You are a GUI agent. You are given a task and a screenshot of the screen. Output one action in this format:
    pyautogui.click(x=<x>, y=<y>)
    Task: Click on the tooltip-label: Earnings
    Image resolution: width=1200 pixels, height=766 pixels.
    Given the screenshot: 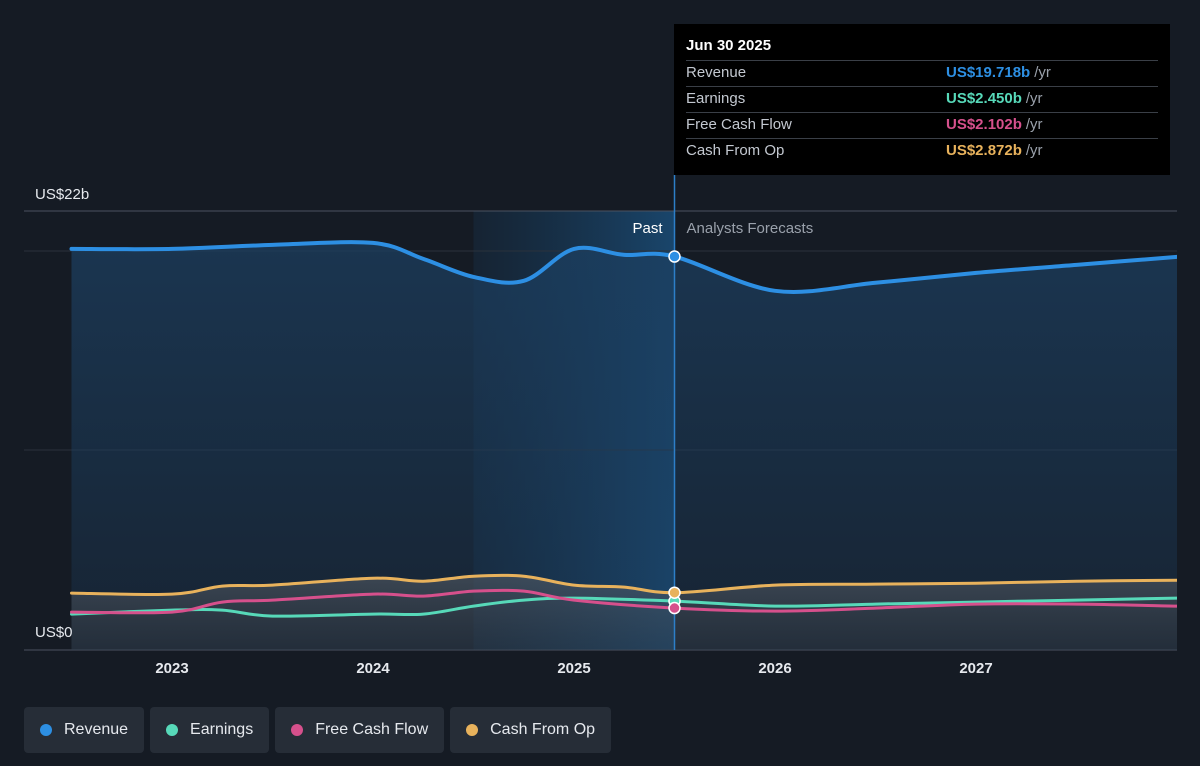 What is the action you would take?
    pyautogui.click(x=716, y=98)
    